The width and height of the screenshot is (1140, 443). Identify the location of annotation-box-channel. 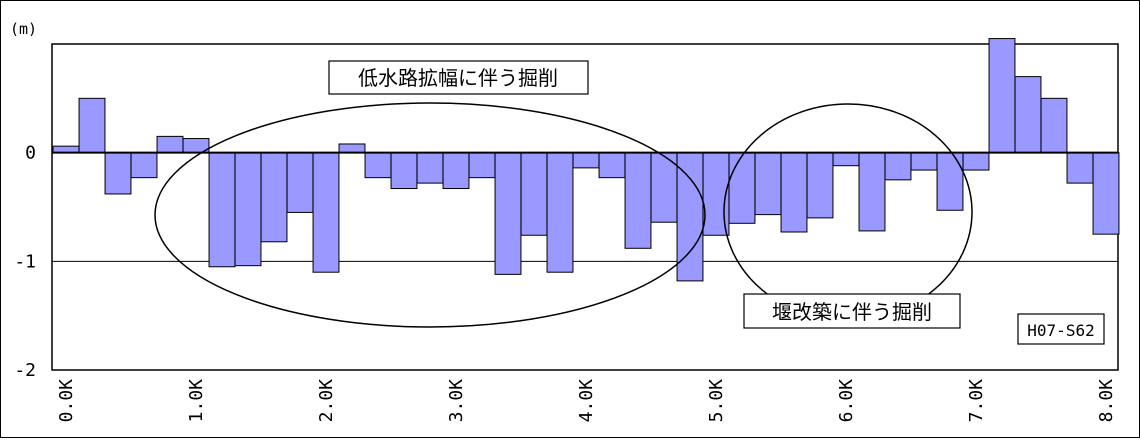
(458, 77).